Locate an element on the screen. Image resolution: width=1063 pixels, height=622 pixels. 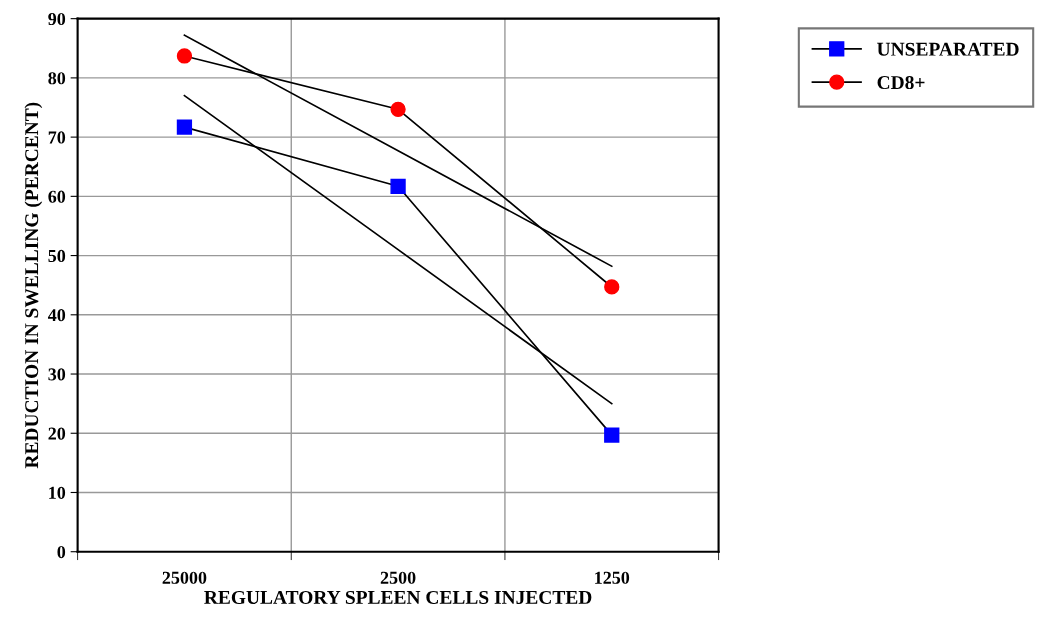
y-tick-label: 70 is located at coordinates (57, 137).